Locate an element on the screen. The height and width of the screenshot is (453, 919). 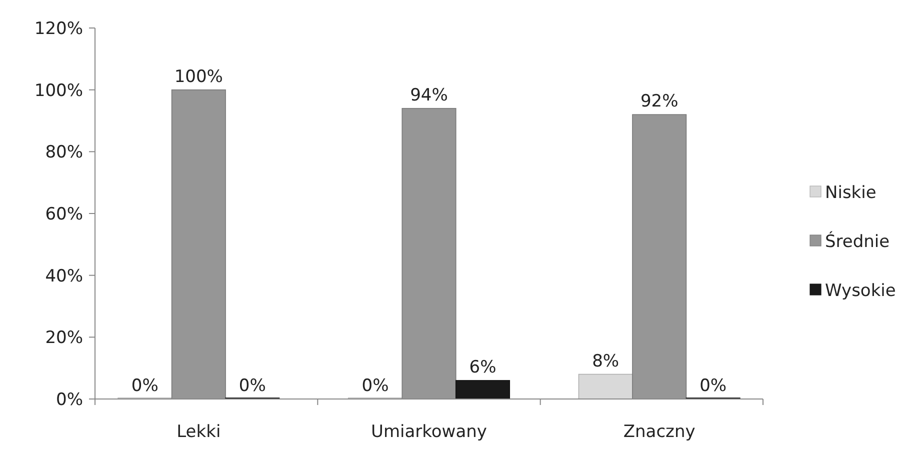
y-tick-label: 20% is located at coordinates (64, 338).